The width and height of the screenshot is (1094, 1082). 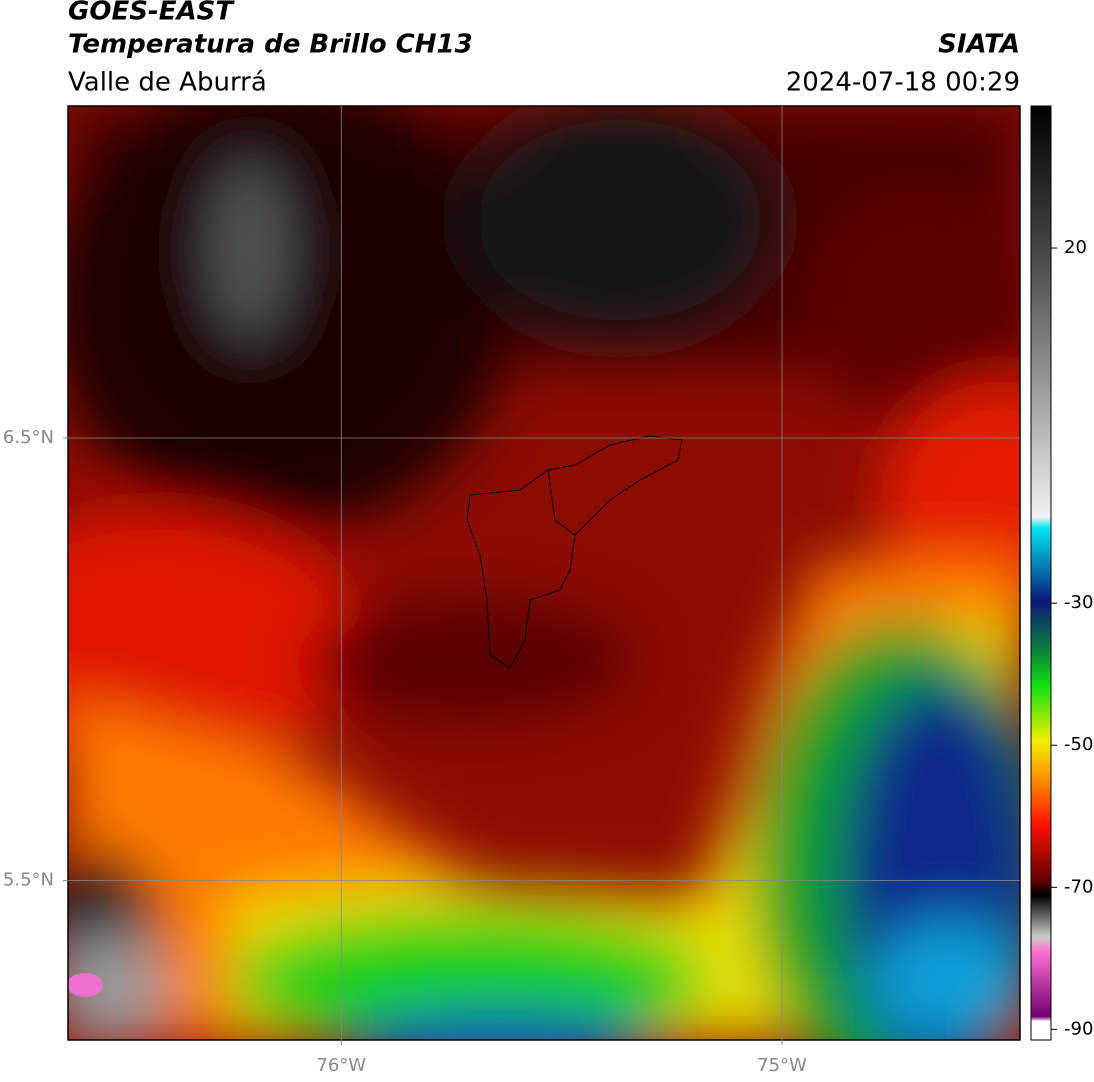 I want to click on y-tick-label: 5.5°N, so click(x=28, y=880).